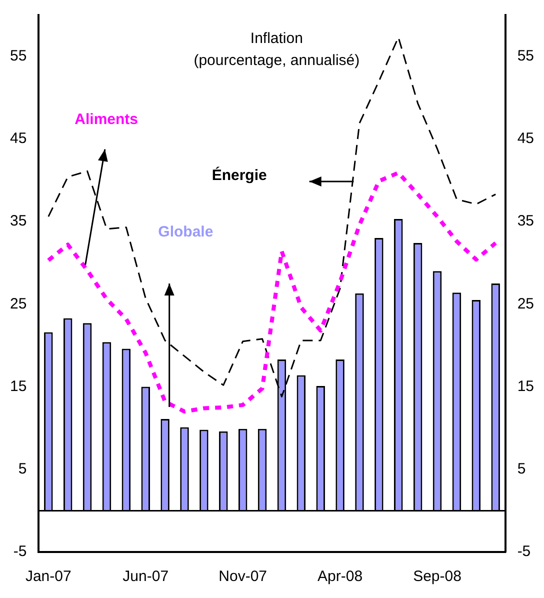 Image resolution: width=544 pixels, height=598 pixels. Describe the element at coordinates (18, 386) in the screenshot. I see `y-tick-label: 15` at that location.